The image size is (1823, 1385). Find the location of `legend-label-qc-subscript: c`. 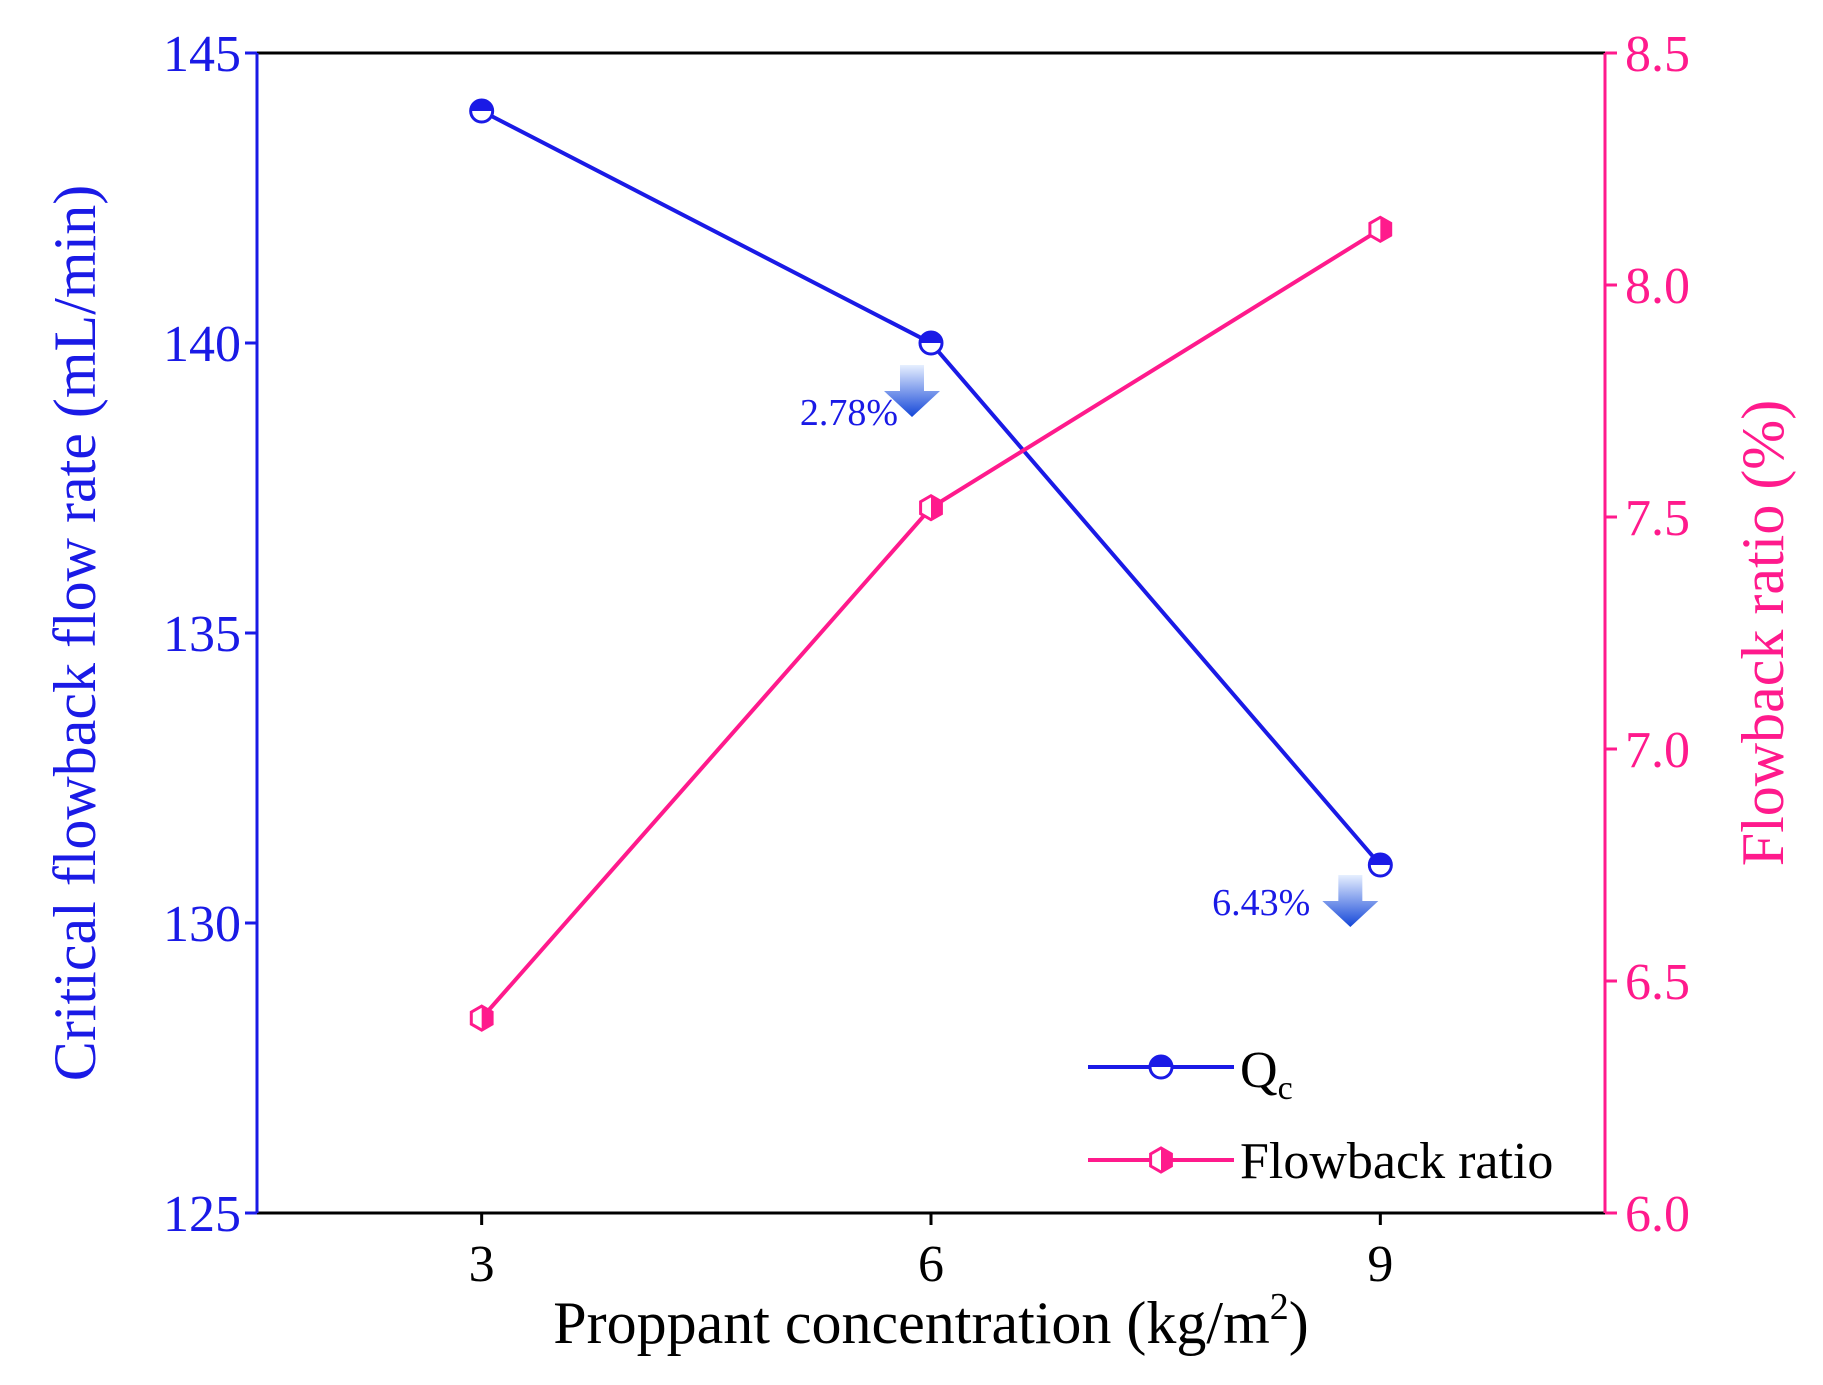

legend-label-qc-subscript: c is located at coordinates (1285, 1088).